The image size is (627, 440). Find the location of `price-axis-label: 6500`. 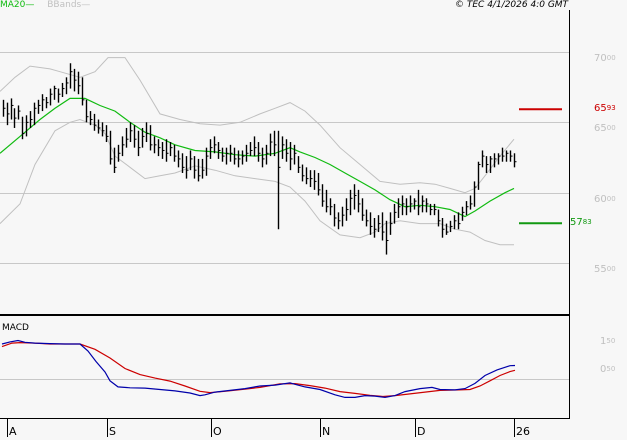

price-axis-label: 6500 is located at coordinates (605, 128).